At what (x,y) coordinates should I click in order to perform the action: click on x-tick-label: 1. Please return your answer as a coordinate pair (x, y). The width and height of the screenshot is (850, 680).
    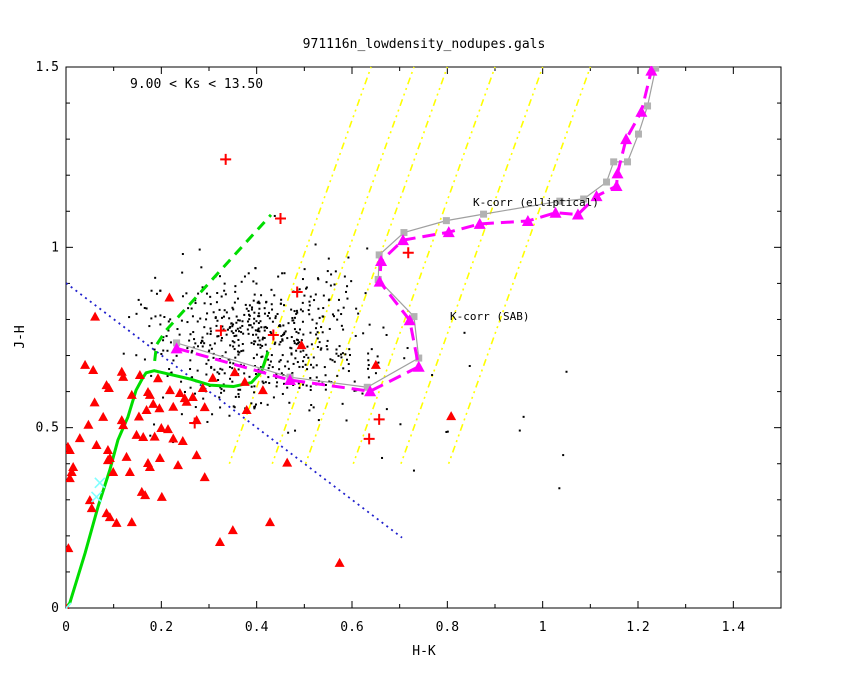
    Looking at the image, I should click on (543, 627).